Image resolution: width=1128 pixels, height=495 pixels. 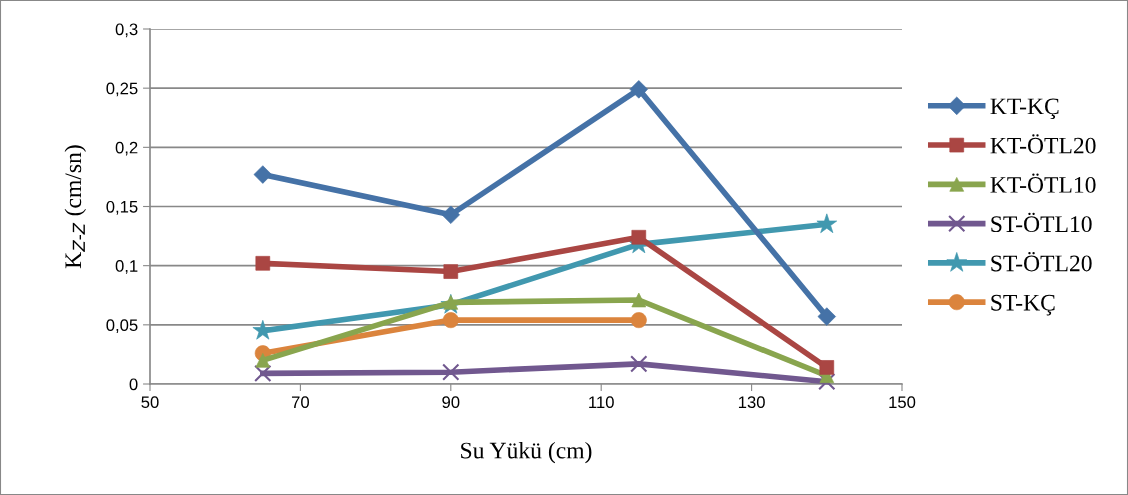 I want to click on legend-label: ST-KÇ, so click(x=1023, y=305).